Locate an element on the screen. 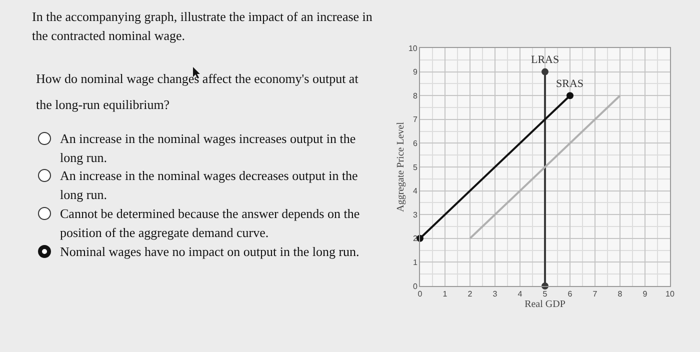  y-tick-label: 8 is located at coordinates (415, 95).